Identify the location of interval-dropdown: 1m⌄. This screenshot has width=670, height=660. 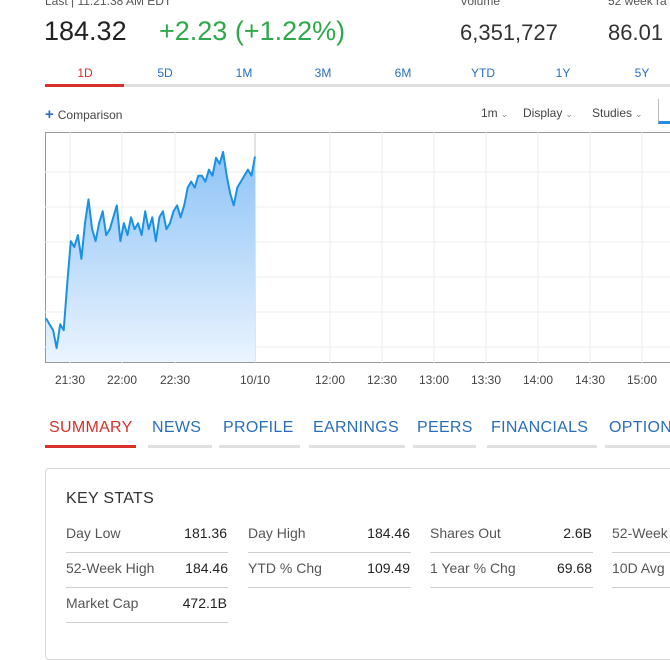
(494, 113).